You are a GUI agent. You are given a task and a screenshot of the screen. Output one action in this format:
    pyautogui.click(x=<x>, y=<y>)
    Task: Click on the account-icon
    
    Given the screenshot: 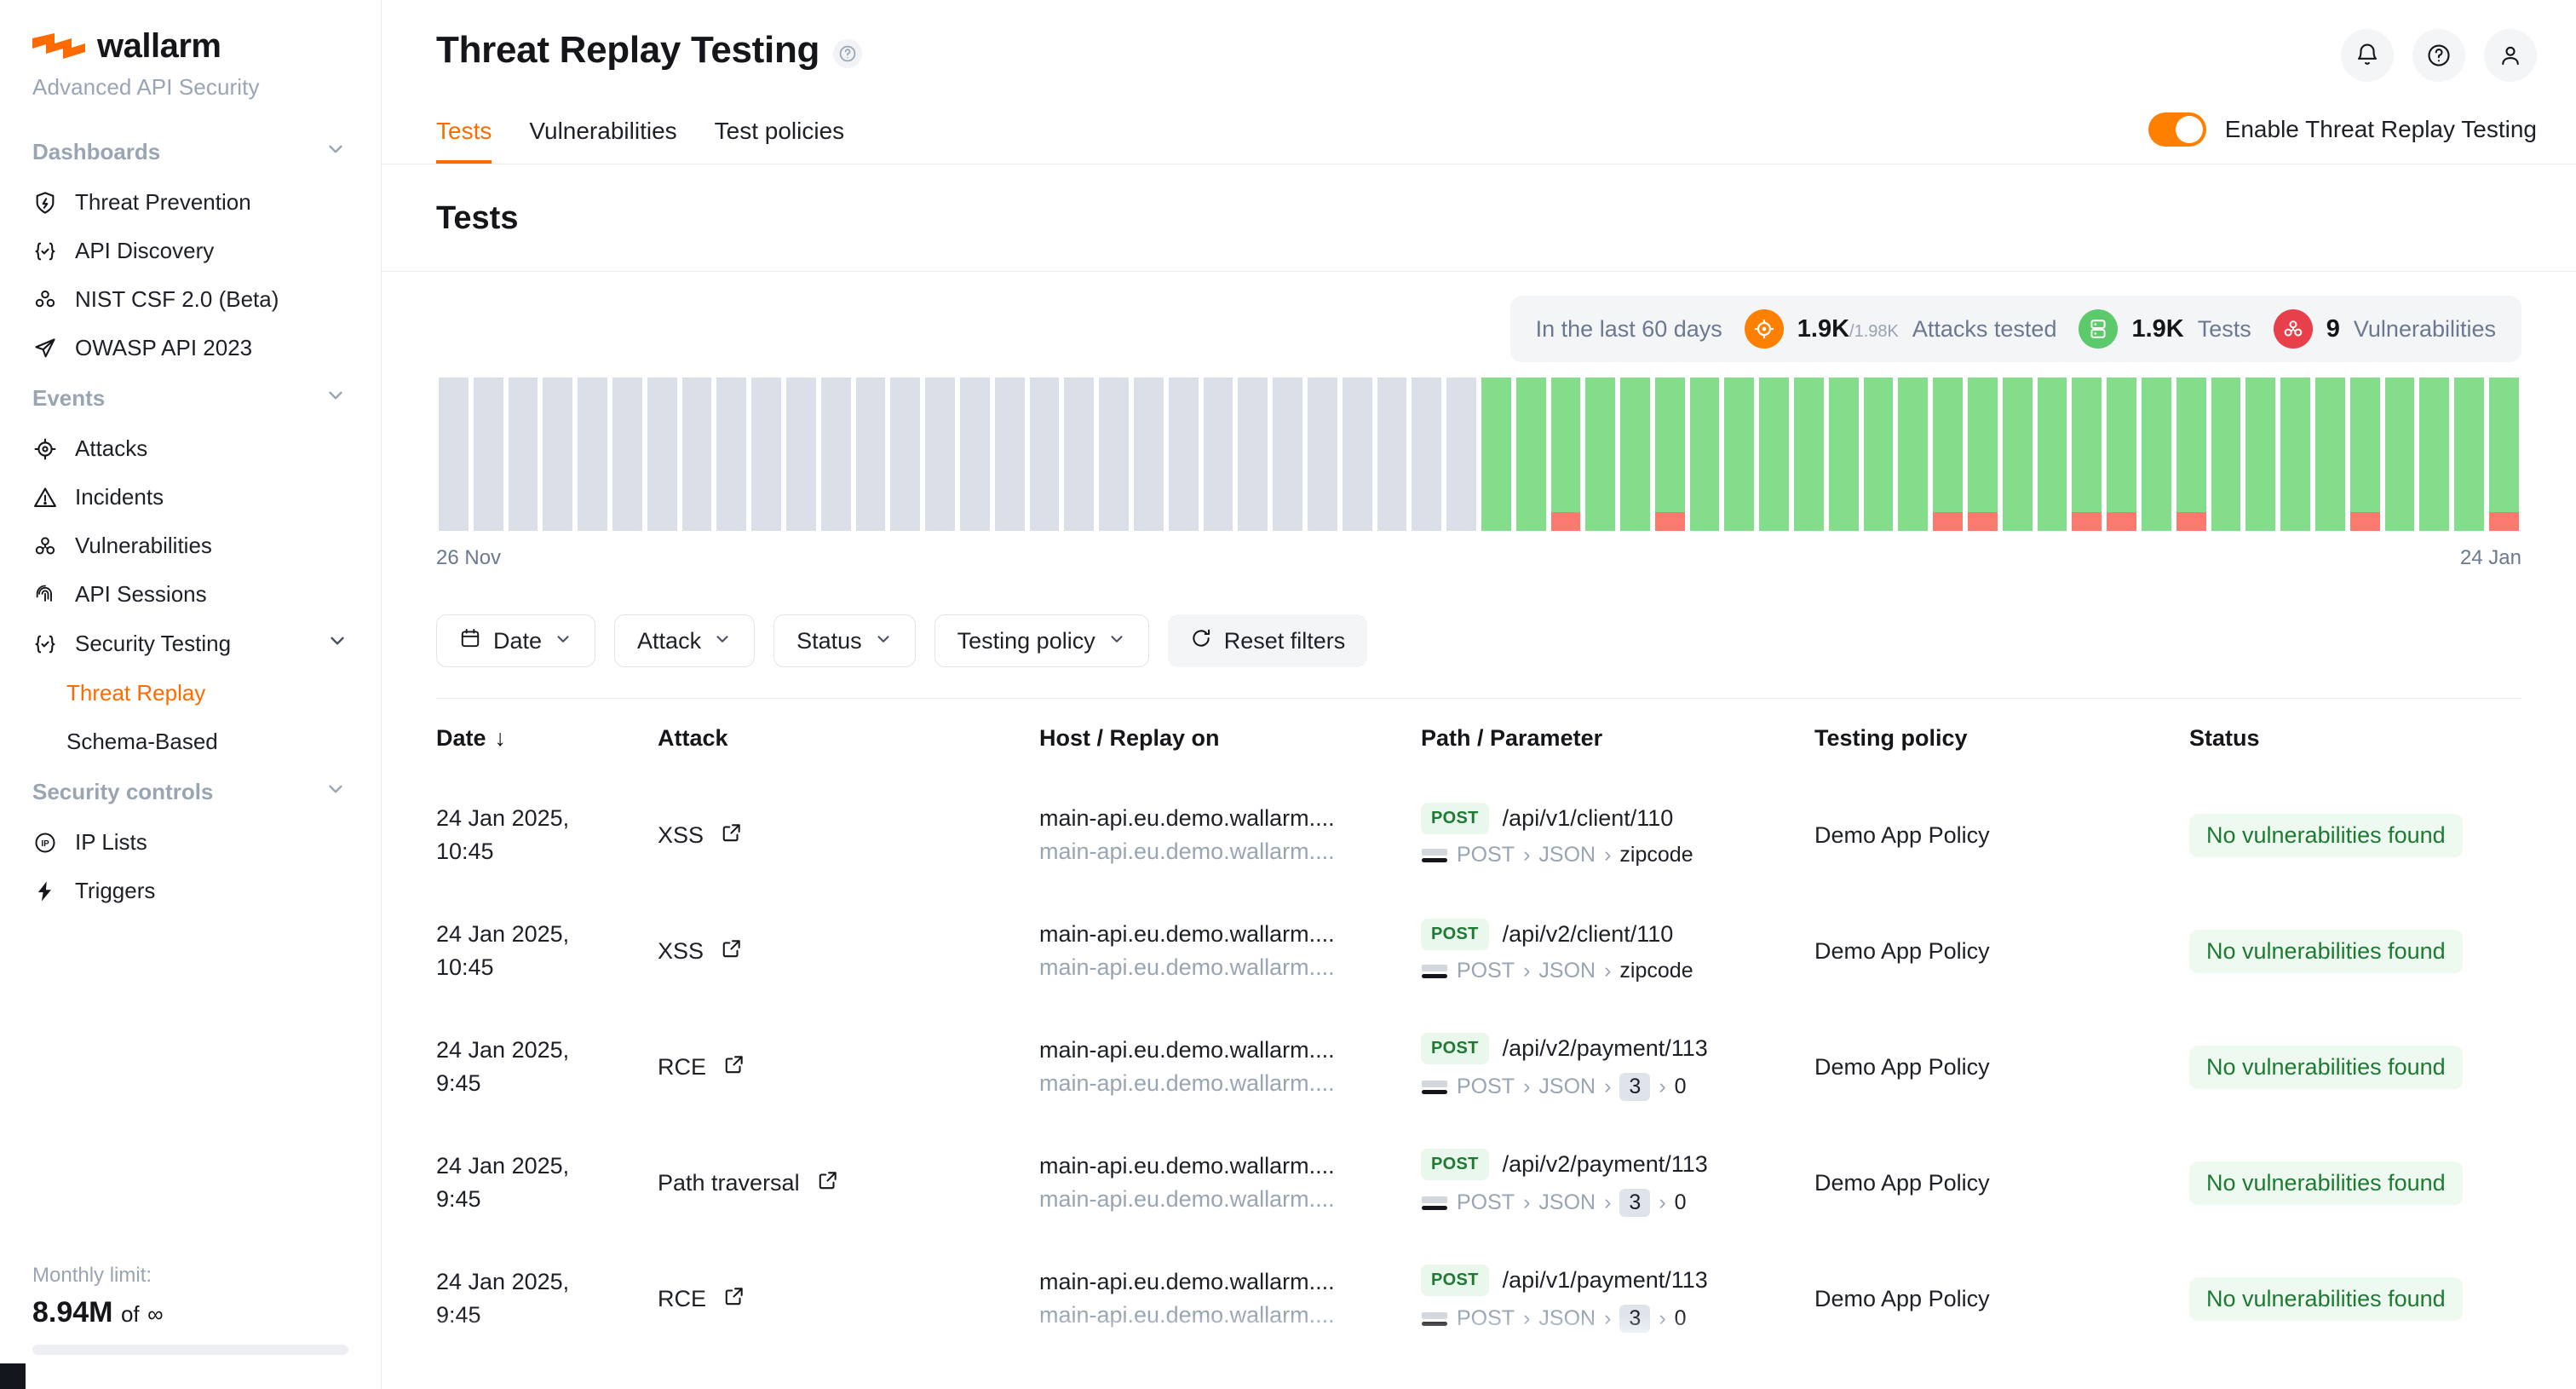 What is the action you would take?
    pyautogui.click(x=2510, y=55)
    